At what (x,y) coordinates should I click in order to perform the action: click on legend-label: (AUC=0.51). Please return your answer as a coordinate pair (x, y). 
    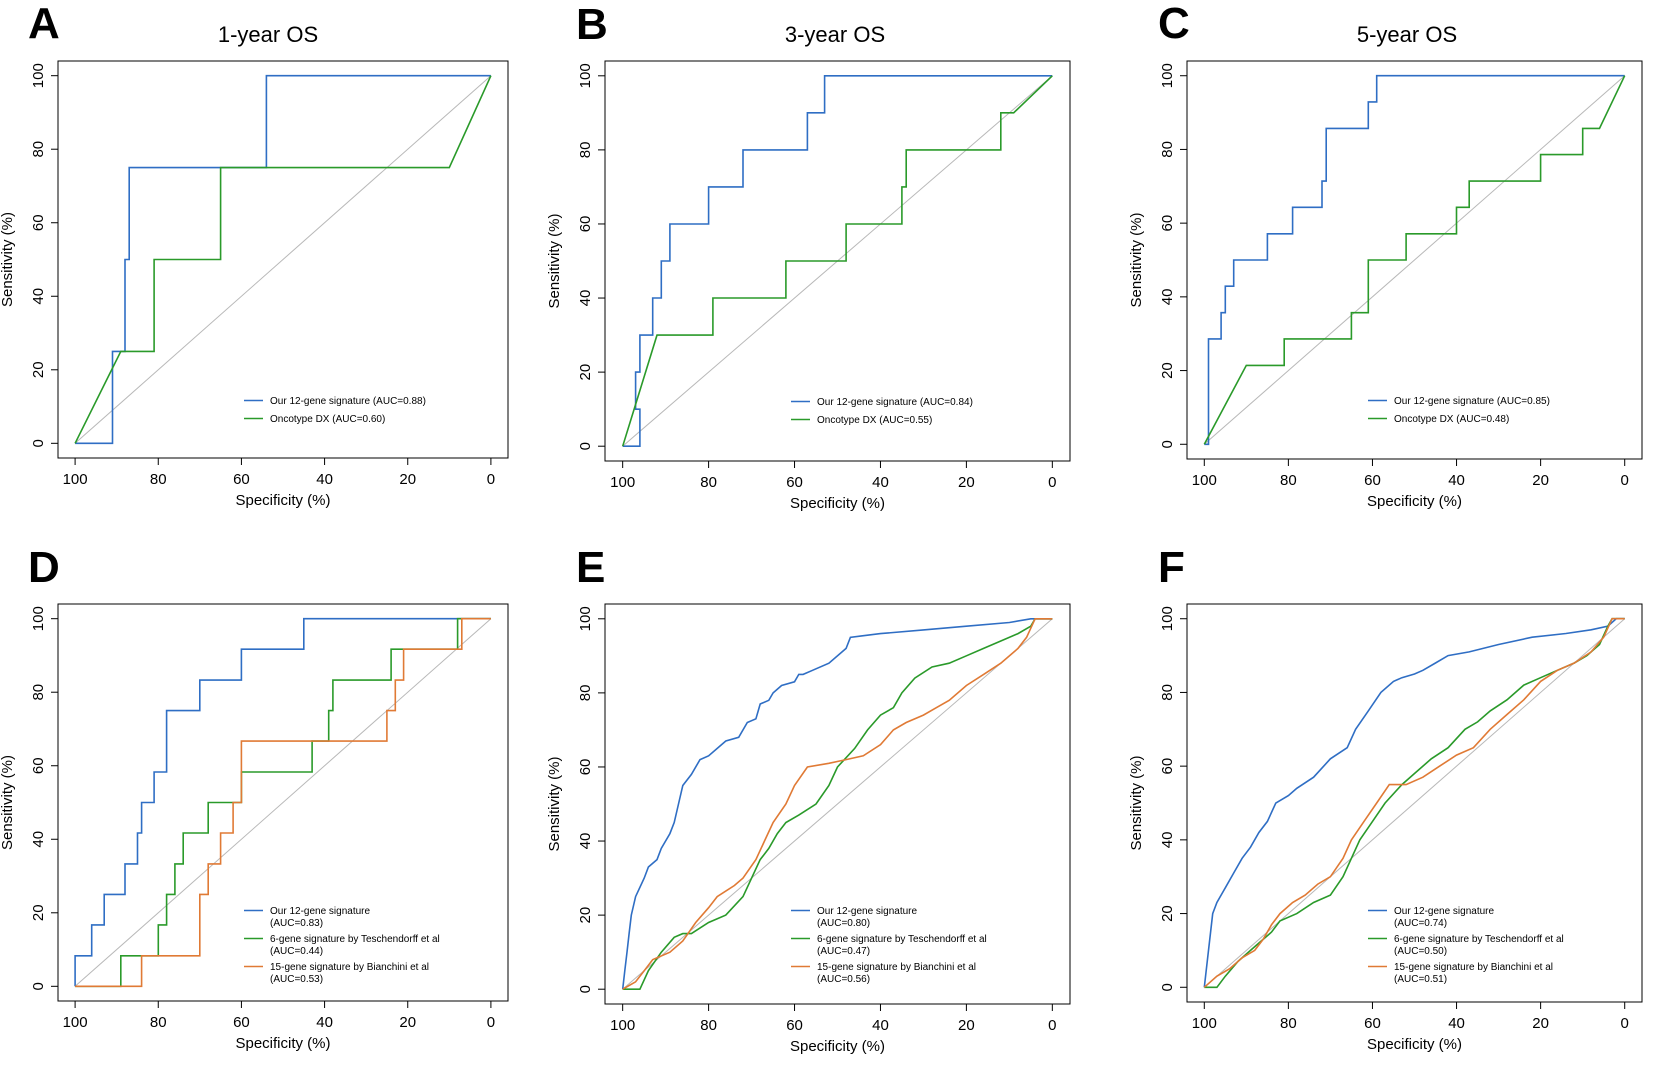
    Looking at the image, I should click on (1420, 979).